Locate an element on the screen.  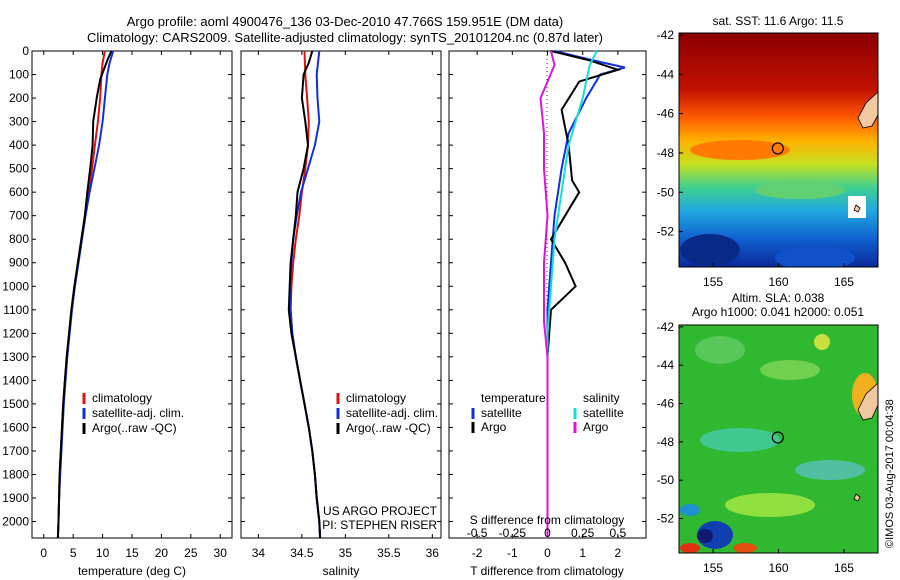
y-tick-label: 800 is located at coordinates (19, 239).